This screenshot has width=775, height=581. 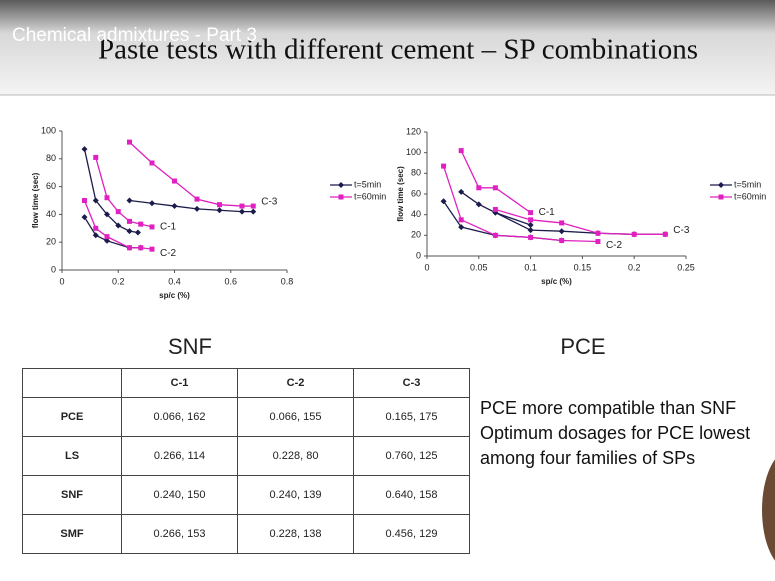 I want to click on presenter, so click(x=768, y=510).